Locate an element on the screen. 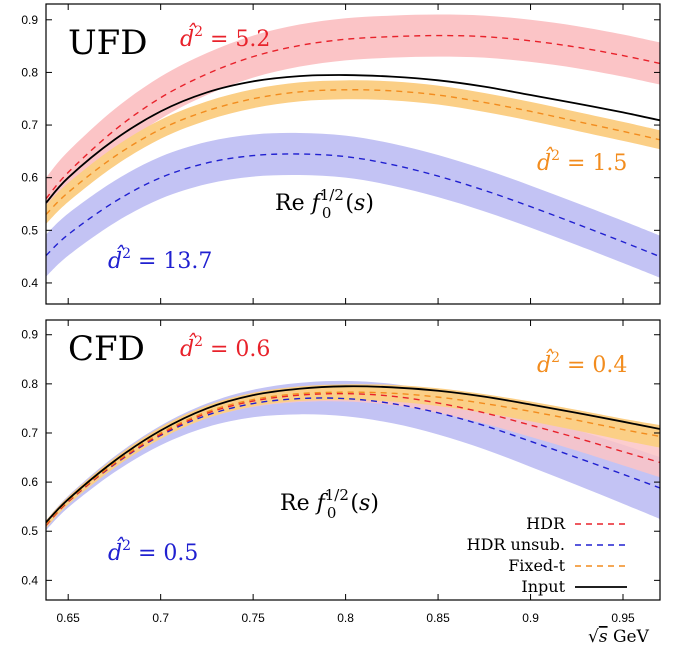 The image size is (678, 652). legend-label: HDR is located at coordinates (546, 523).